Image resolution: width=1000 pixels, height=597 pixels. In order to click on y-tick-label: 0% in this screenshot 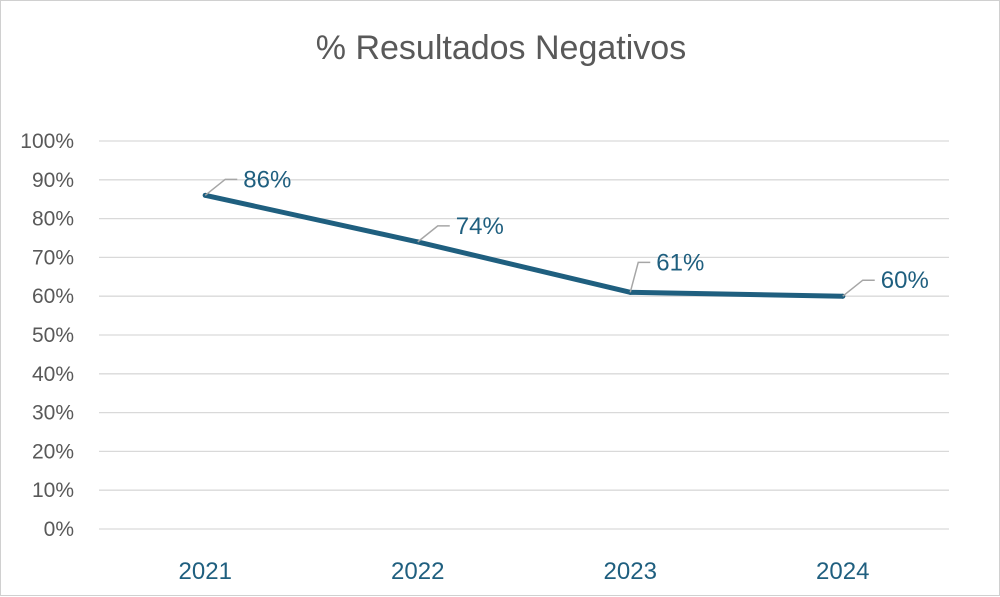, I will do `click(59, 529)`.